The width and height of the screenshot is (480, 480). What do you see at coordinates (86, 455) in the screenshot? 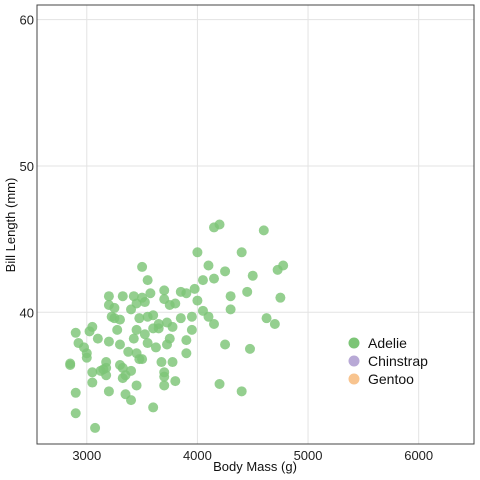
I see `x-tick-label: 3000` at bounding box center [86, 455].